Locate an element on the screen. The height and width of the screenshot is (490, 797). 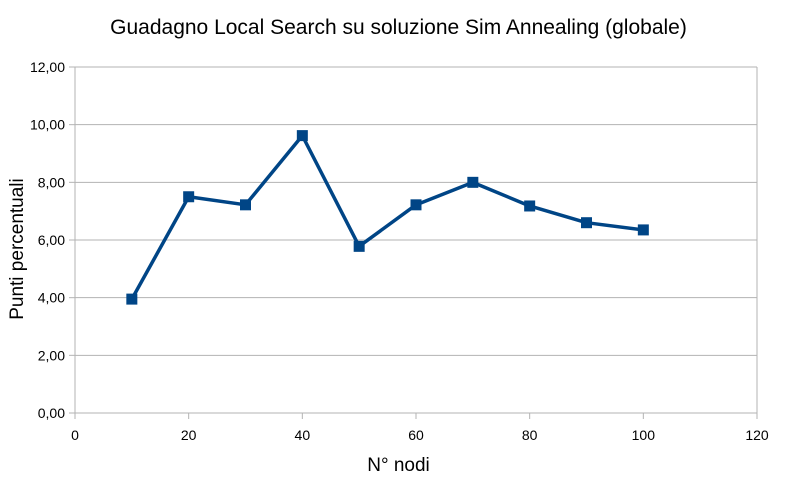
x-tick-label: 40 is located at coordinates (303, 435).